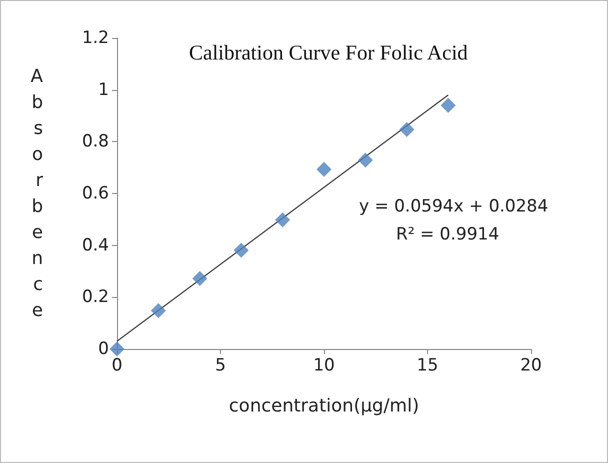  I want to click on x-tick-label: 10, so click(324, 366).